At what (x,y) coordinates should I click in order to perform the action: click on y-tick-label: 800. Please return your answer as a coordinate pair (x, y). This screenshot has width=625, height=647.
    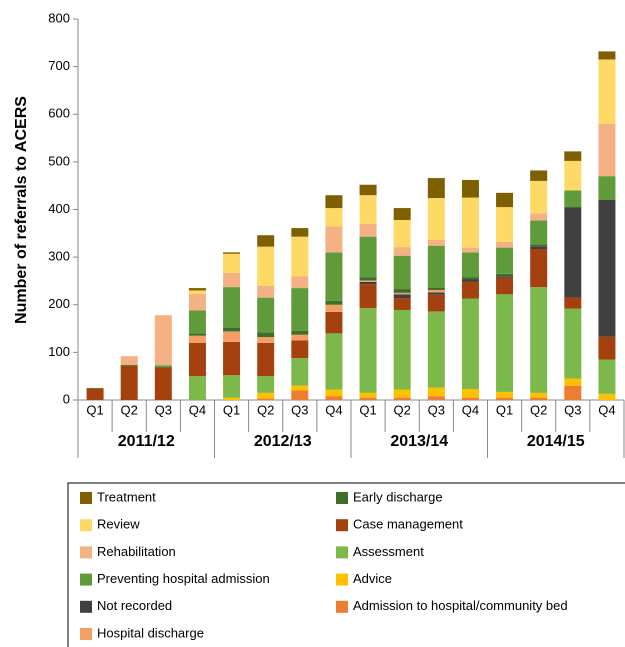
    Looking at the image, I should click on (59, 17).